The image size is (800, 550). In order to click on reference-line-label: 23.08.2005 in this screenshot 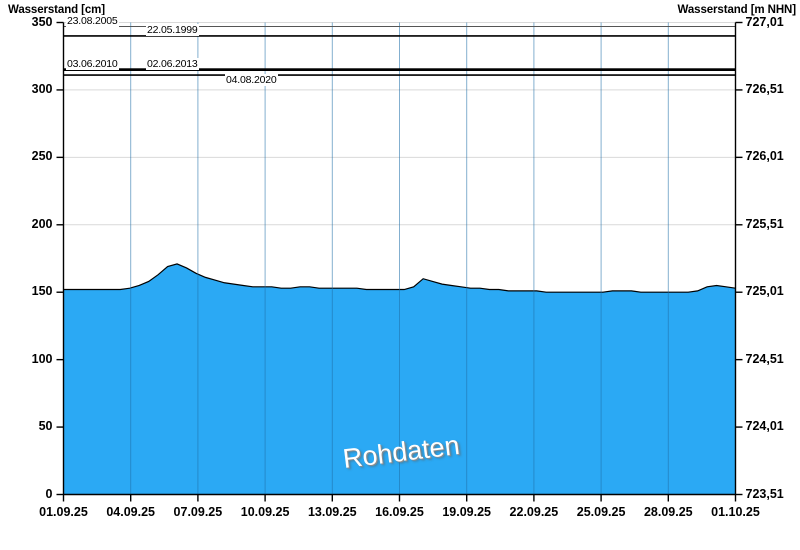, I will do `click(92, 20)`.